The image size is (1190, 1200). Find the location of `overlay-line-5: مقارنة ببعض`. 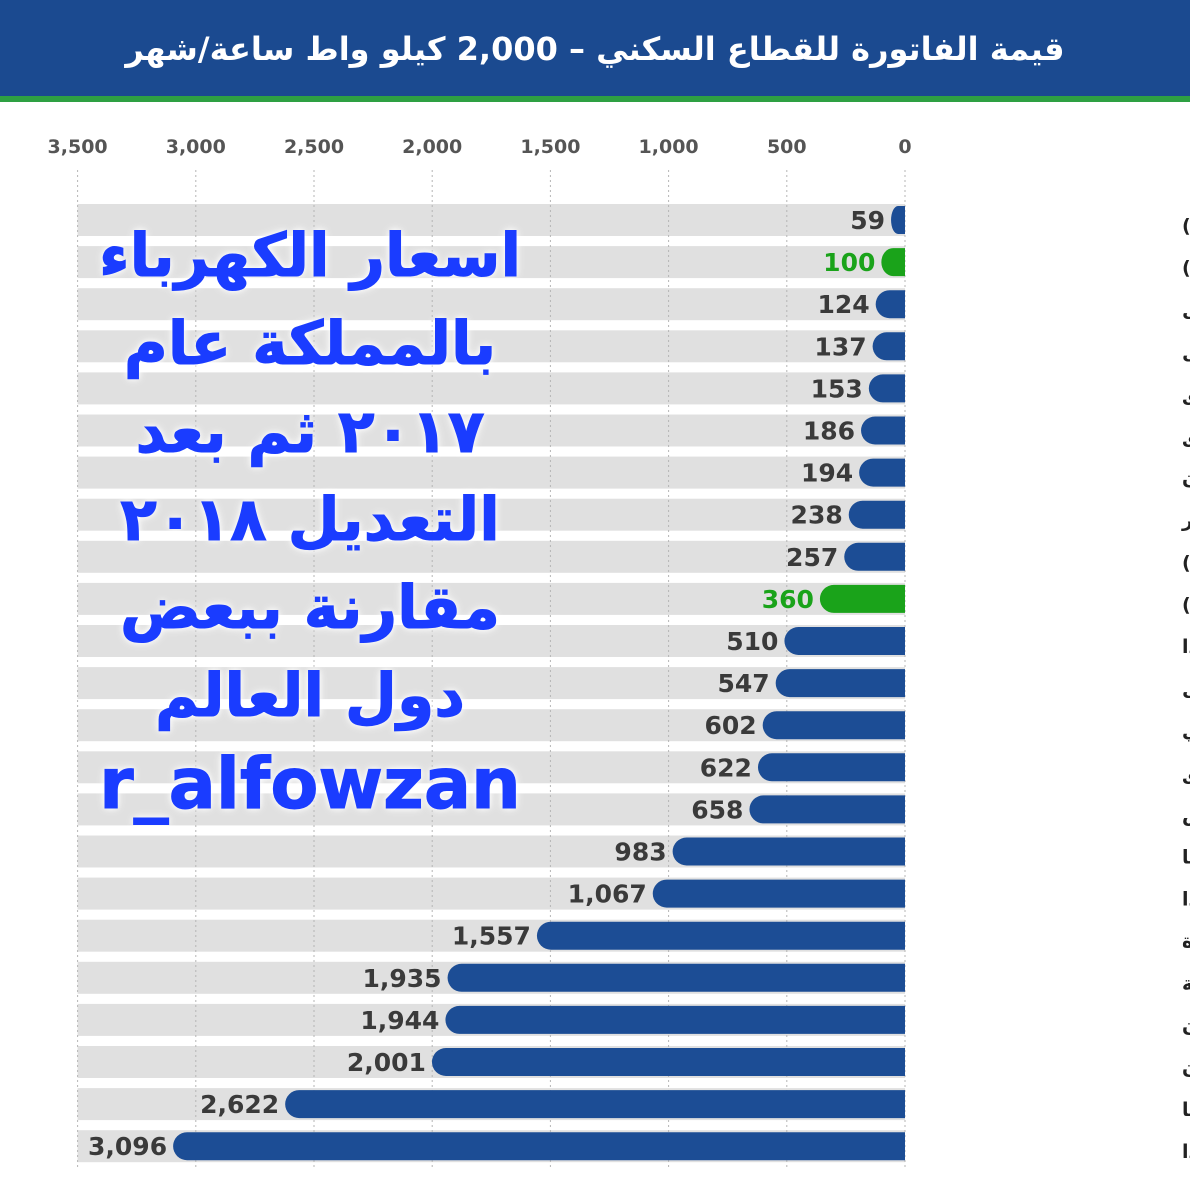

overlay-line-5: مقارنة ببعض is located at coordinates (310, 608).